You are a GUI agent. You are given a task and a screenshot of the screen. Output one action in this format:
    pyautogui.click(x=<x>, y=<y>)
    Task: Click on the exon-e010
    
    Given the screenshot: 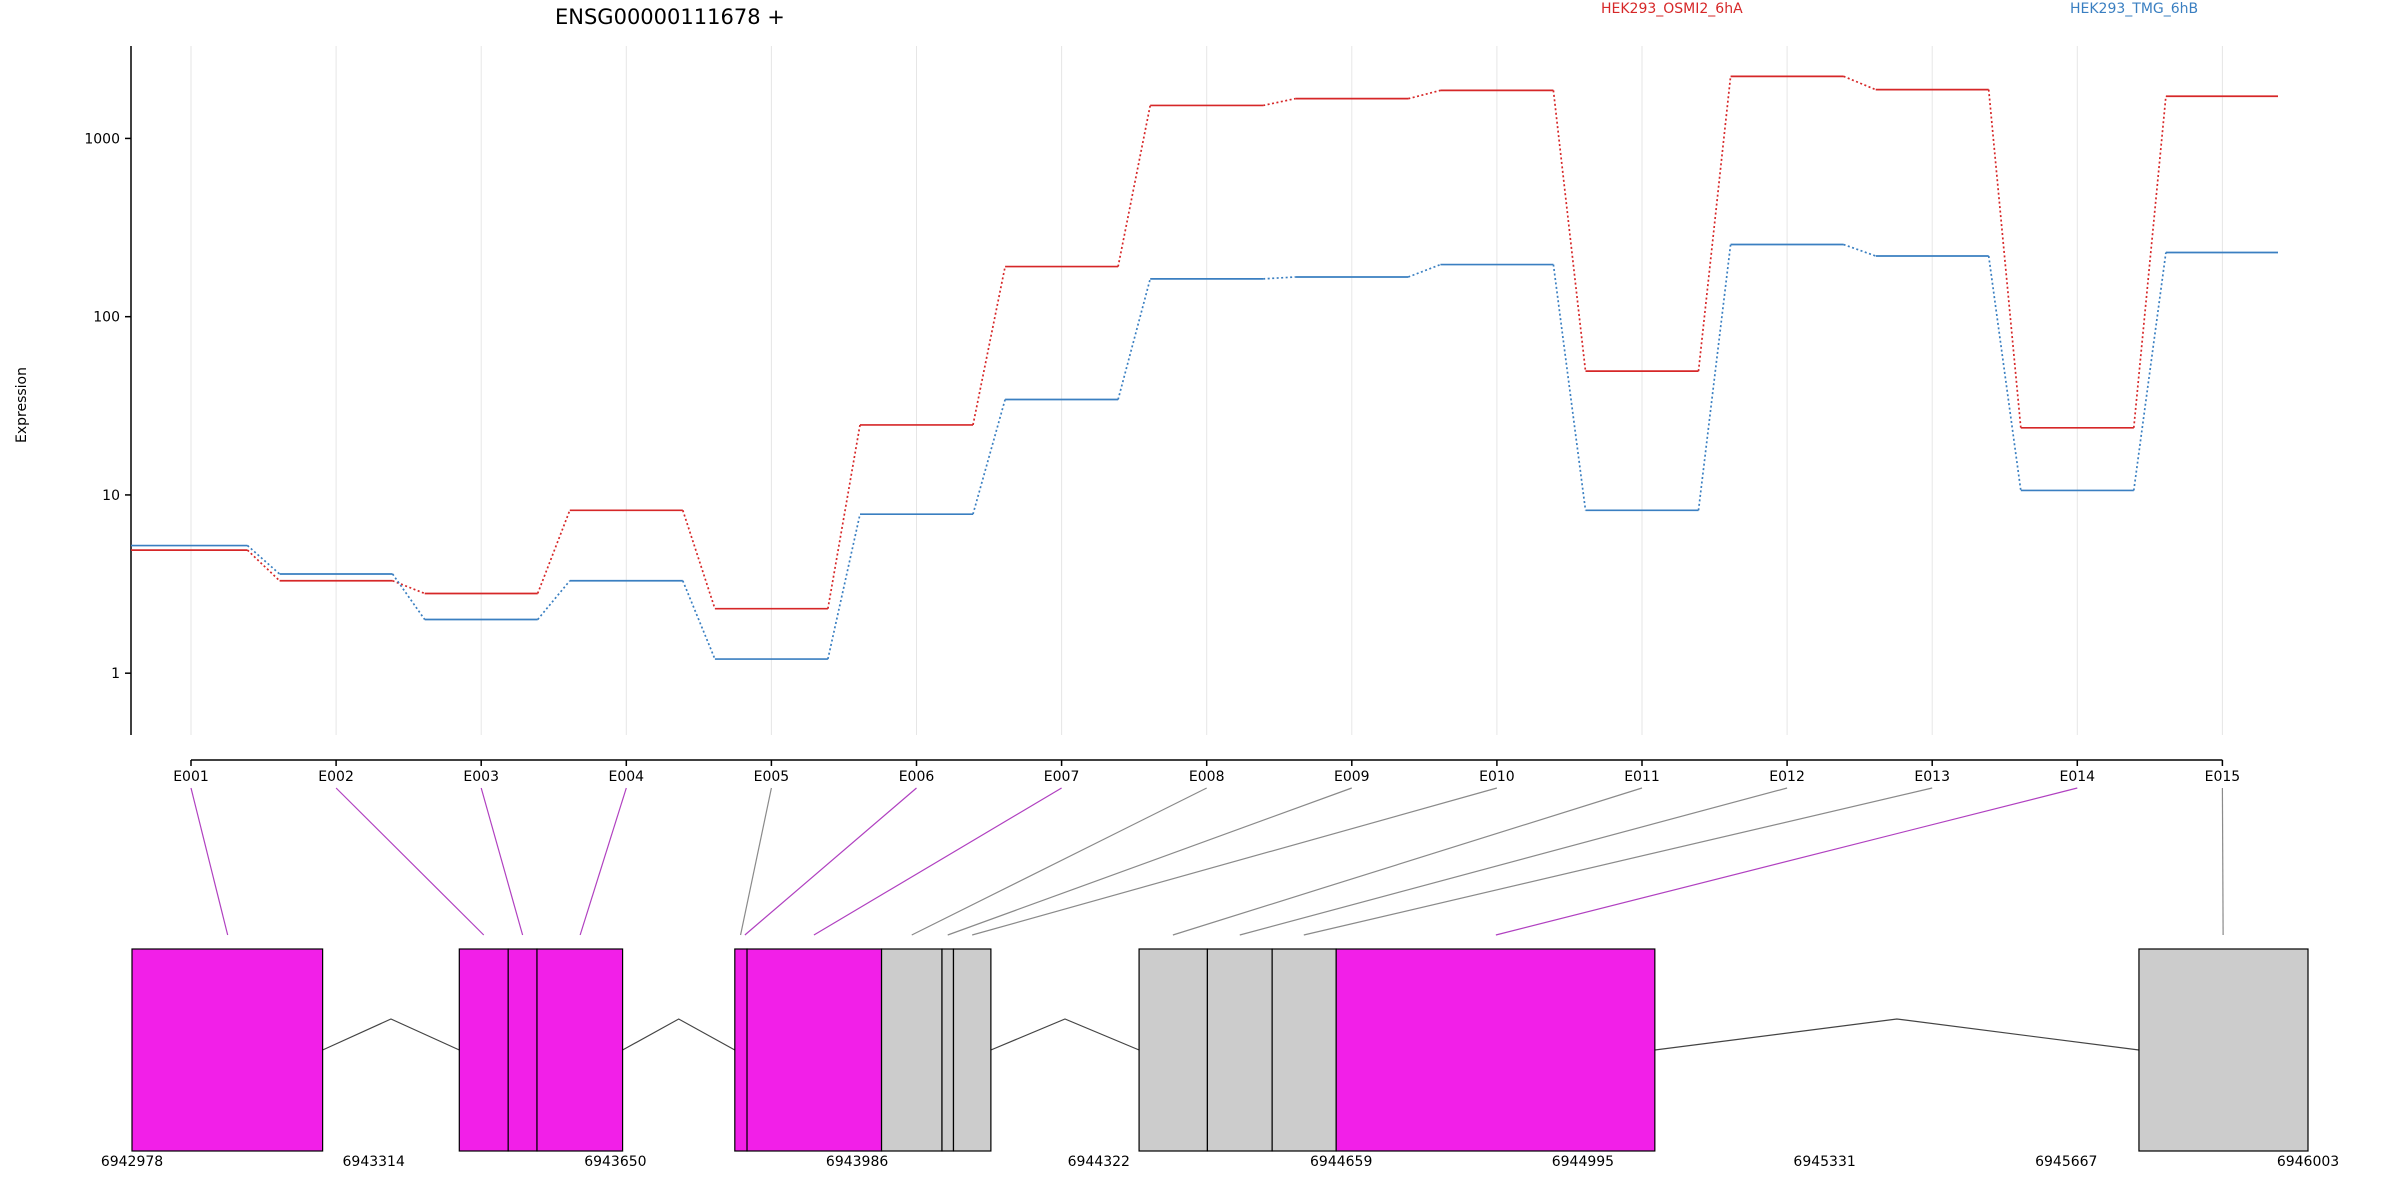 What is the action you would take?
    pyautogui.click(x=1173, y=1050)
    